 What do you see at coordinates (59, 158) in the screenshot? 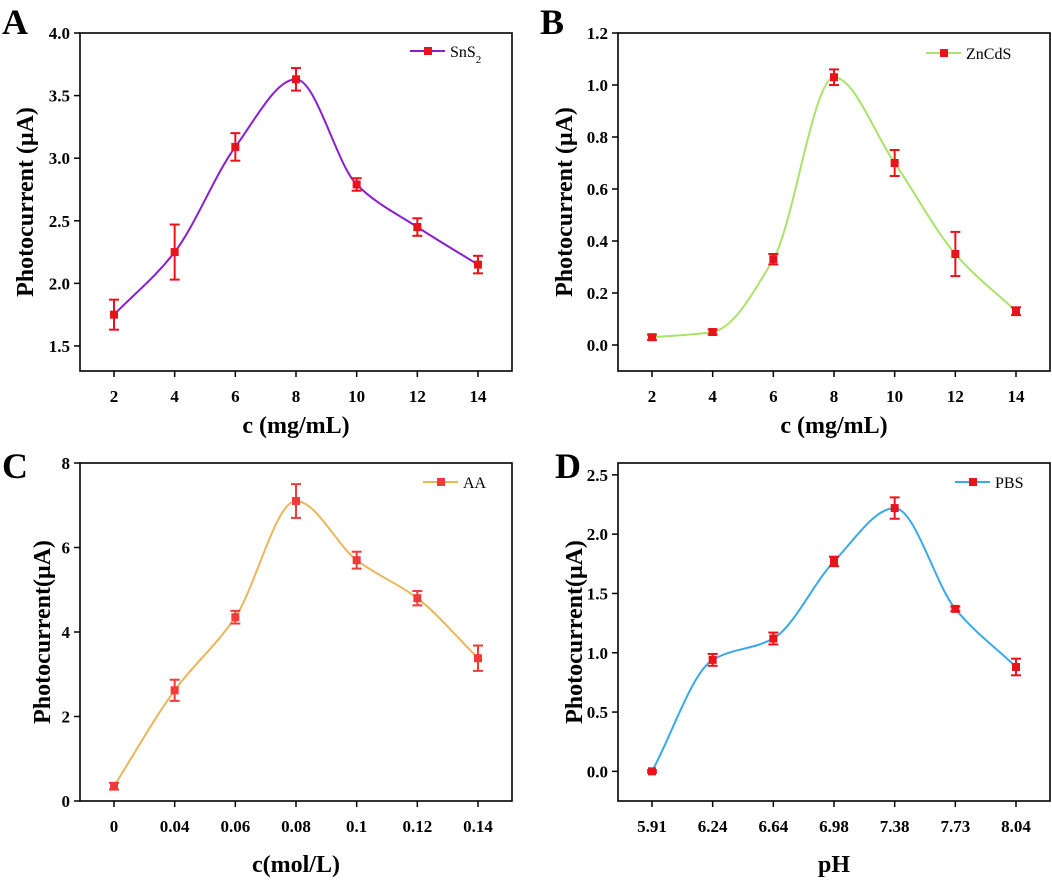
I see `y-tick-label-a-3: 3.0` at bounding box center [59, 158].